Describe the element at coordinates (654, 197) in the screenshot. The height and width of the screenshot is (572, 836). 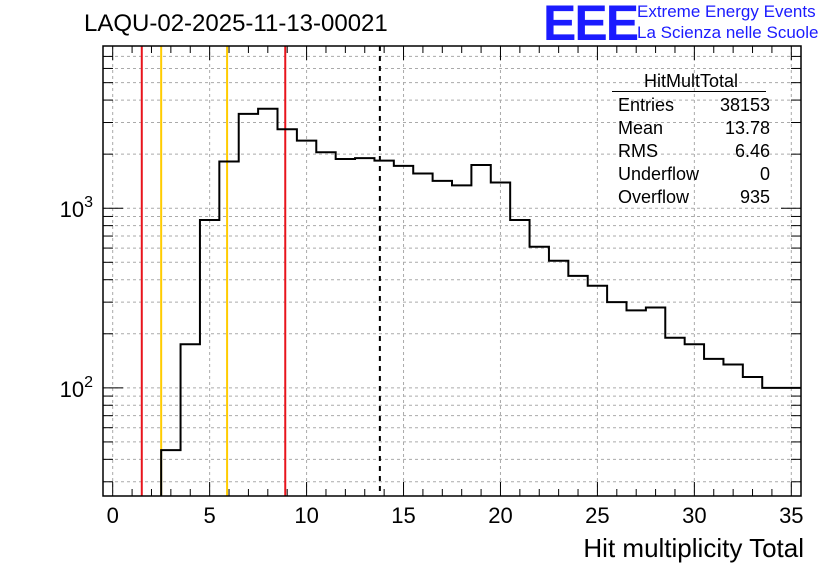
I see `stats-label: Overflow` at that location.